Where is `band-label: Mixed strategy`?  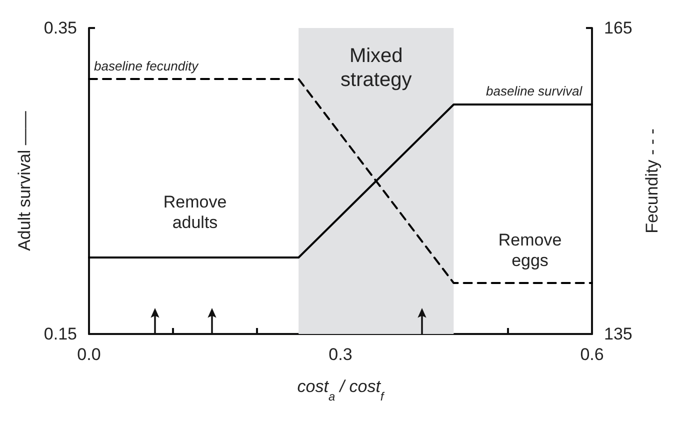
band-label: Mixed strategy is located at coordinates (376, 68).